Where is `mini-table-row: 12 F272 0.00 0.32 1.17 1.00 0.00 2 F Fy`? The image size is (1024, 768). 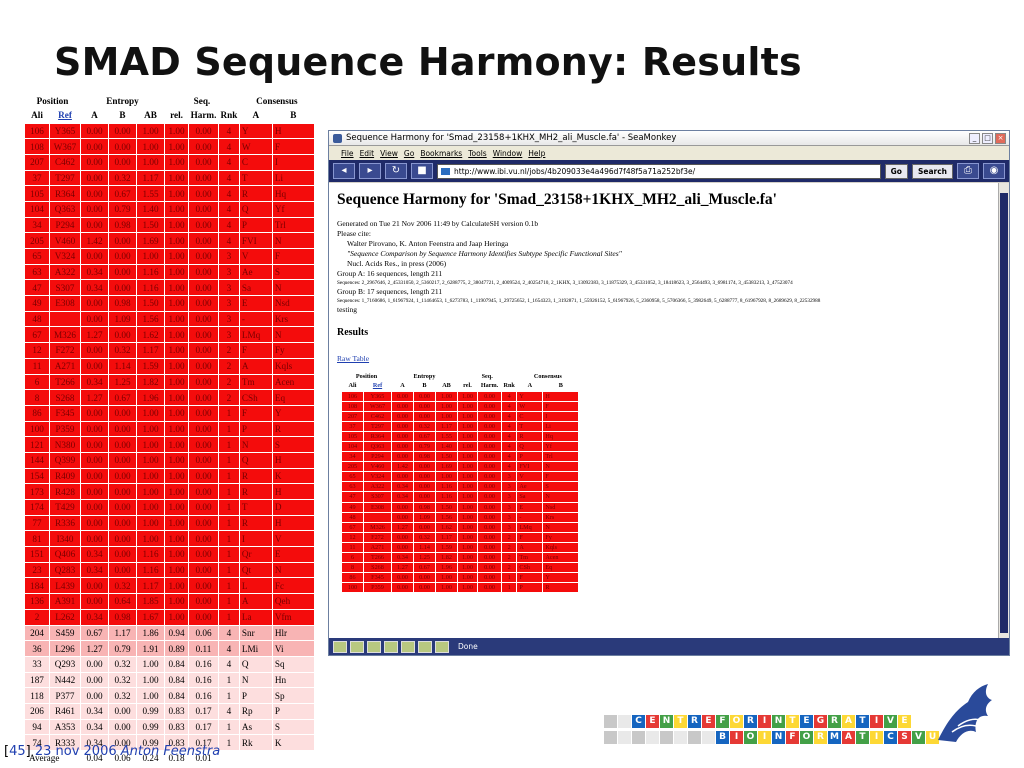 mini-table-row: 12 F272 0.00 0.32 1.17 1.00 0.00 2 F Fy is located at coordinates (460, 537).